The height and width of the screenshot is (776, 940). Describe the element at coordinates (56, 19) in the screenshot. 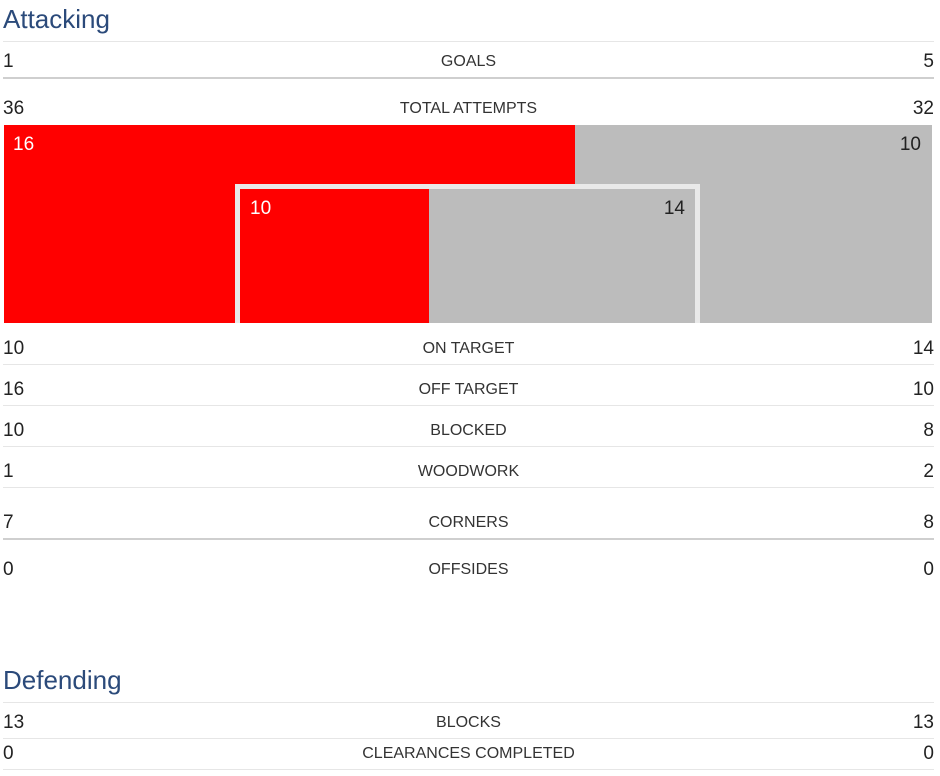

I see `attacking-section-title: Attacking` at that location.